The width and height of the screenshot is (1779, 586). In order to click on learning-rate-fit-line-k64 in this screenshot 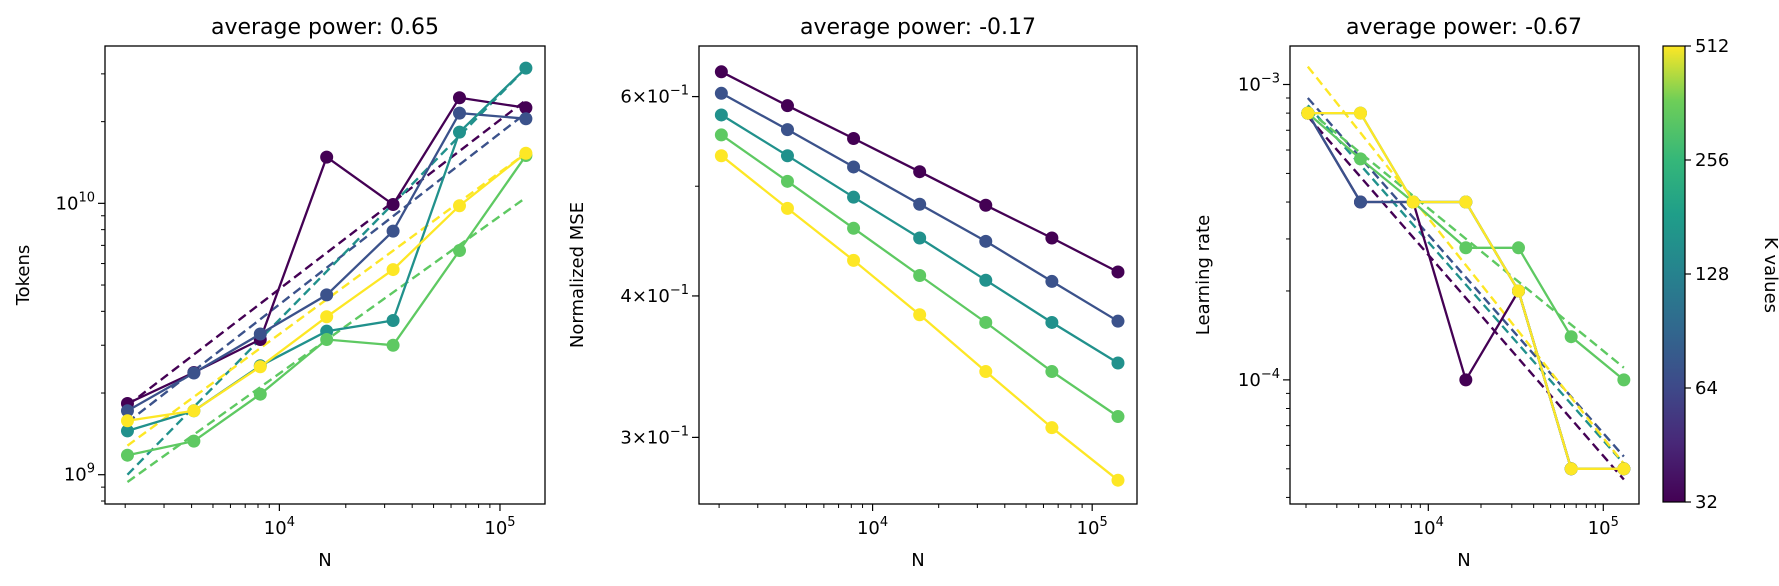, I will do `click(1465, 277)`.